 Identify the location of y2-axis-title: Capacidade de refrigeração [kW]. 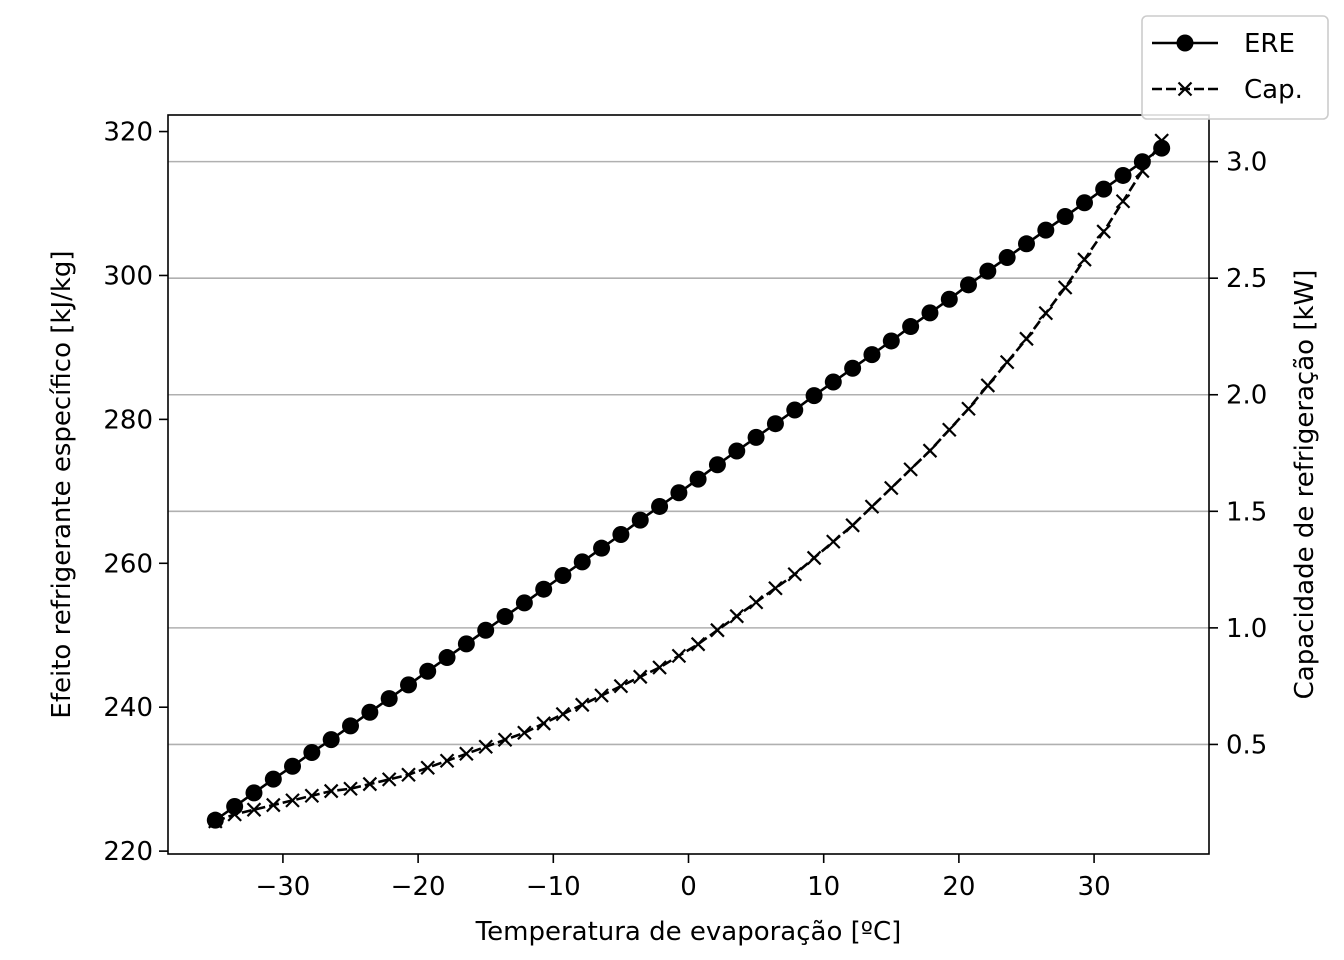
(1305, 485).